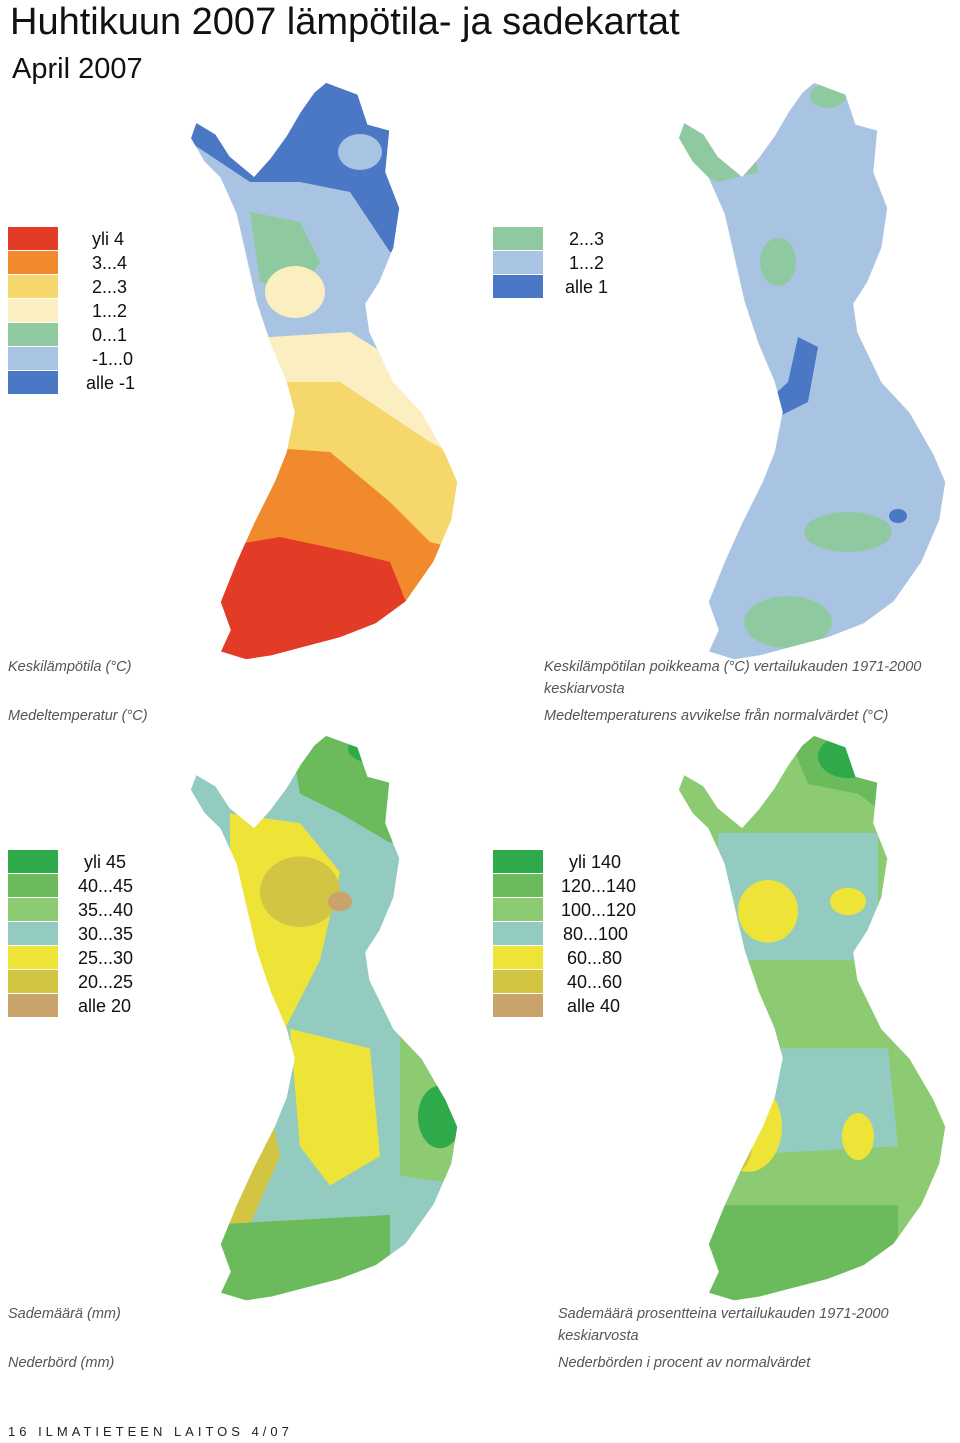 This screenshot has width=960, height=1443. Describe the element at coordinates (110, 335) in the screenshot. I see `legend-label: 0...1` at that location.